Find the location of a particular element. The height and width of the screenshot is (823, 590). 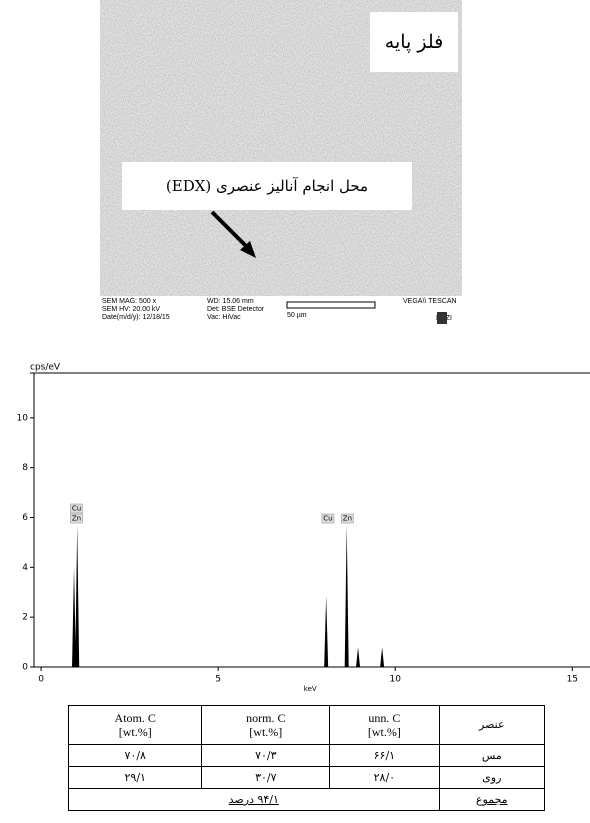

x-tick-label: 15 is located at coordinates (572, 680).